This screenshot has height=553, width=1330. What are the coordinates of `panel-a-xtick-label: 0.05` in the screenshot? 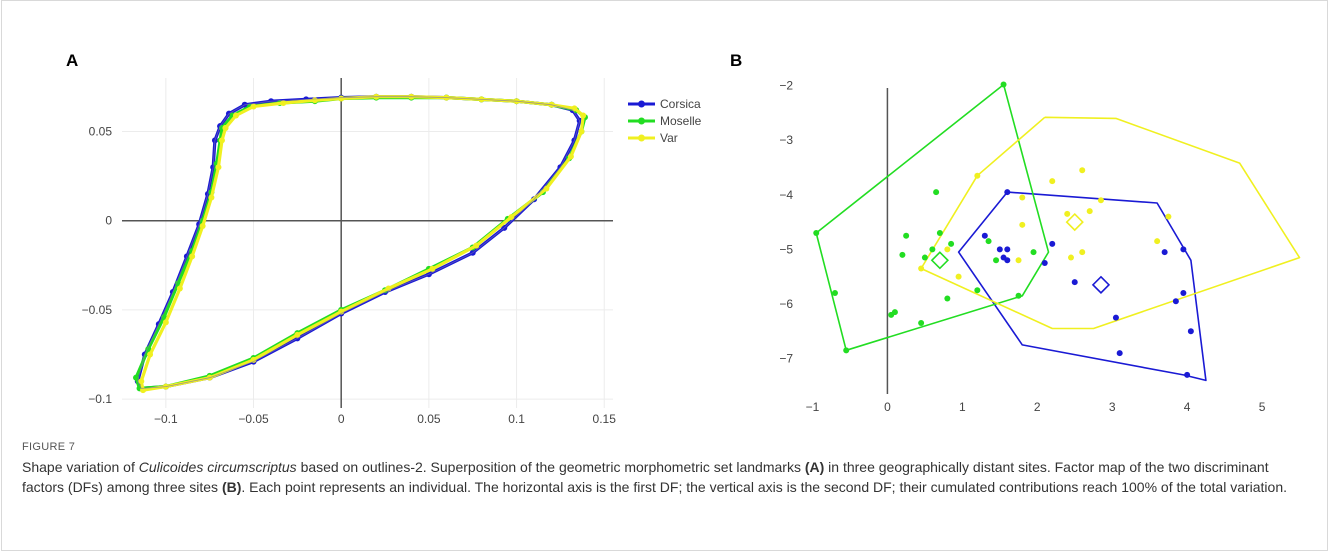 It's located at (429, 419).